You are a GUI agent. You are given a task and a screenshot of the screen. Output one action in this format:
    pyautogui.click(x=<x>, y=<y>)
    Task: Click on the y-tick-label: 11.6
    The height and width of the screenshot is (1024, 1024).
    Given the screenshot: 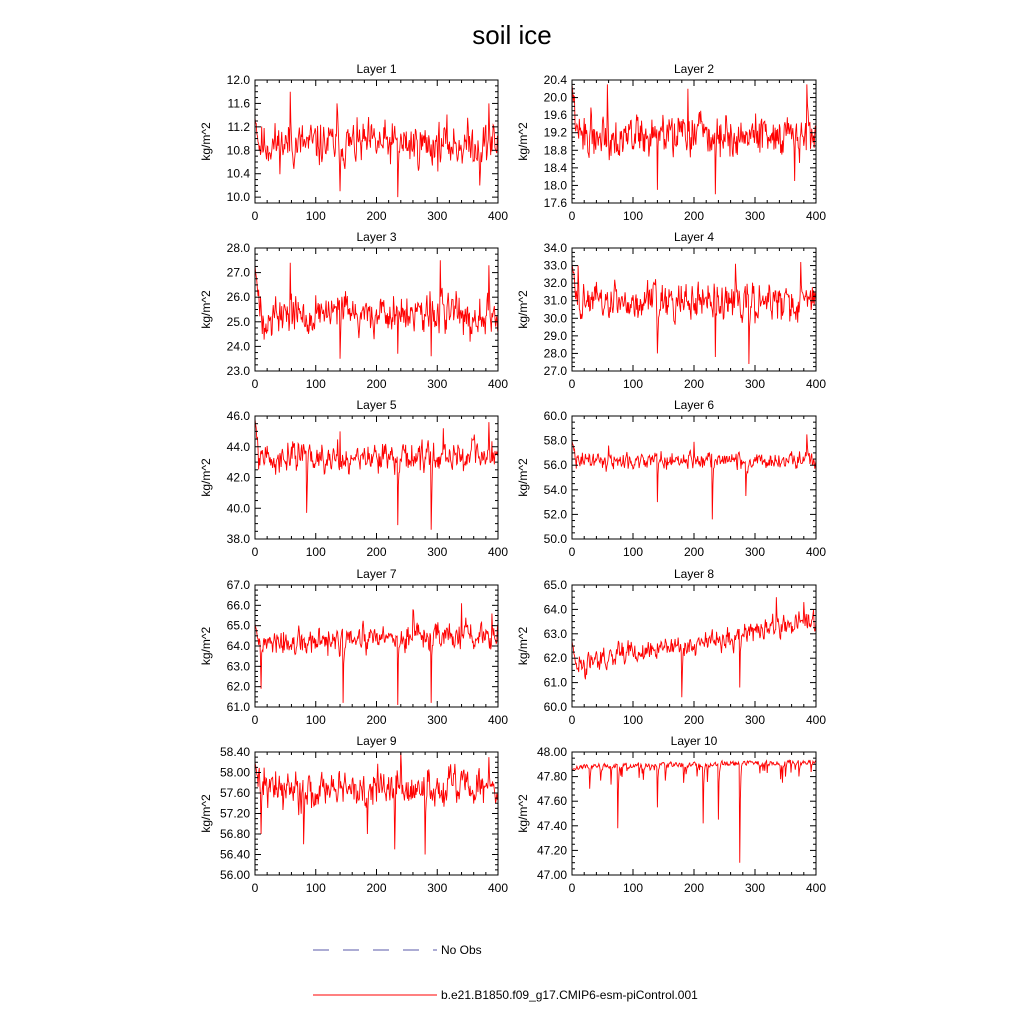 What is the action you would take?
    pyautogui.click(x=239, y=103)
    